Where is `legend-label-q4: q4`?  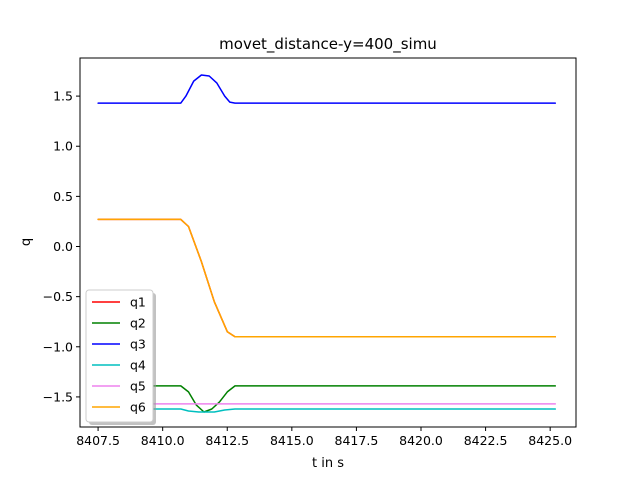 legend-label-q4: q4 is located at coordinates (138, 365).